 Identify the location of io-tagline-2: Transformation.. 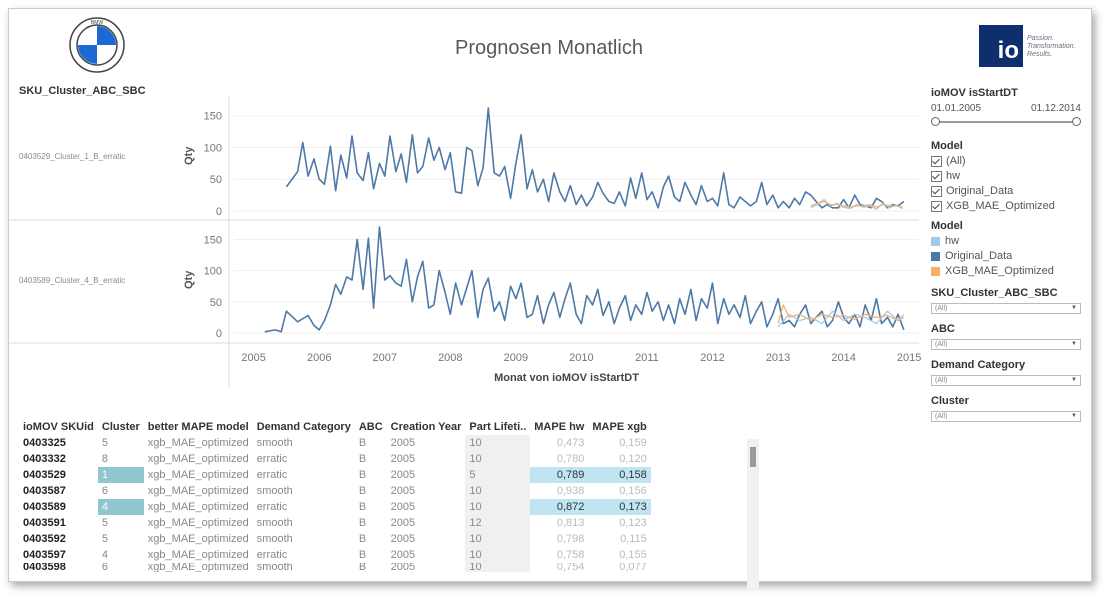
(1051, 46).